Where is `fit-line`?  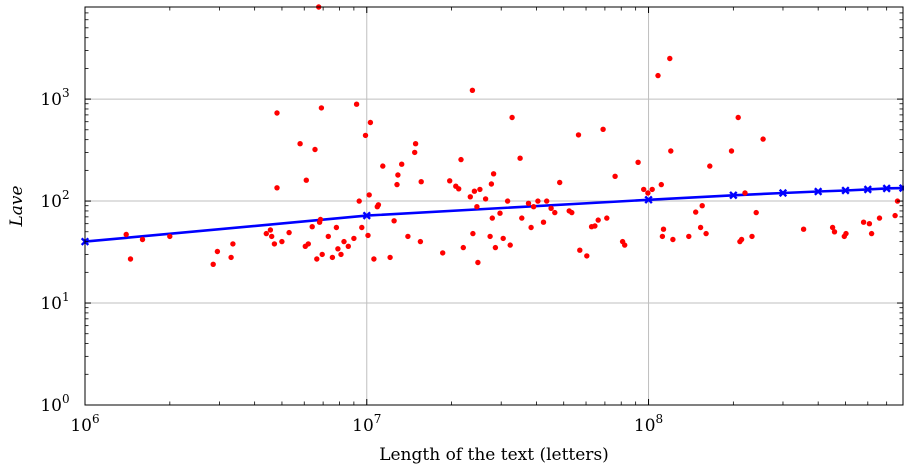
fit-line is located at coordinates (494, 214).